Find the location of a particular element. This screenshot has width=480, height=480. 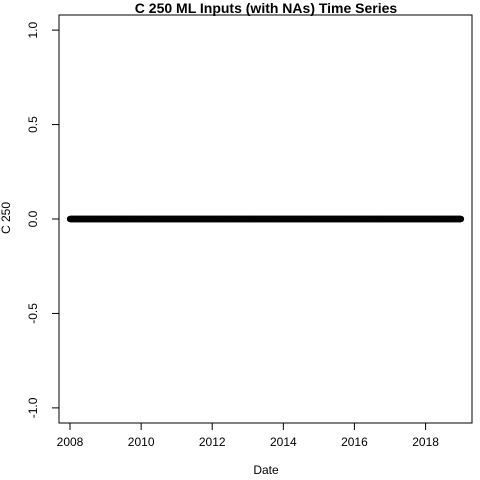

y-tick-label: 0.5 is located at coordinates (33, 124).